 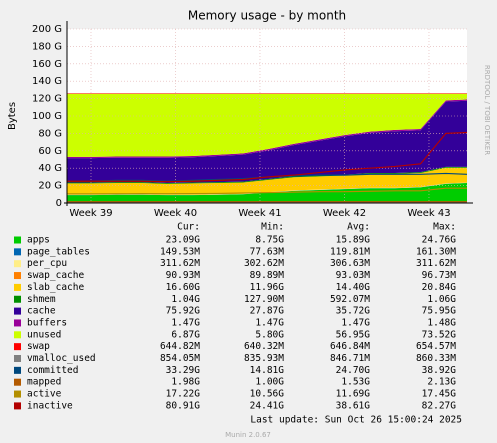 I want to click on legend-label: mapped, so click(x=44, y=382).